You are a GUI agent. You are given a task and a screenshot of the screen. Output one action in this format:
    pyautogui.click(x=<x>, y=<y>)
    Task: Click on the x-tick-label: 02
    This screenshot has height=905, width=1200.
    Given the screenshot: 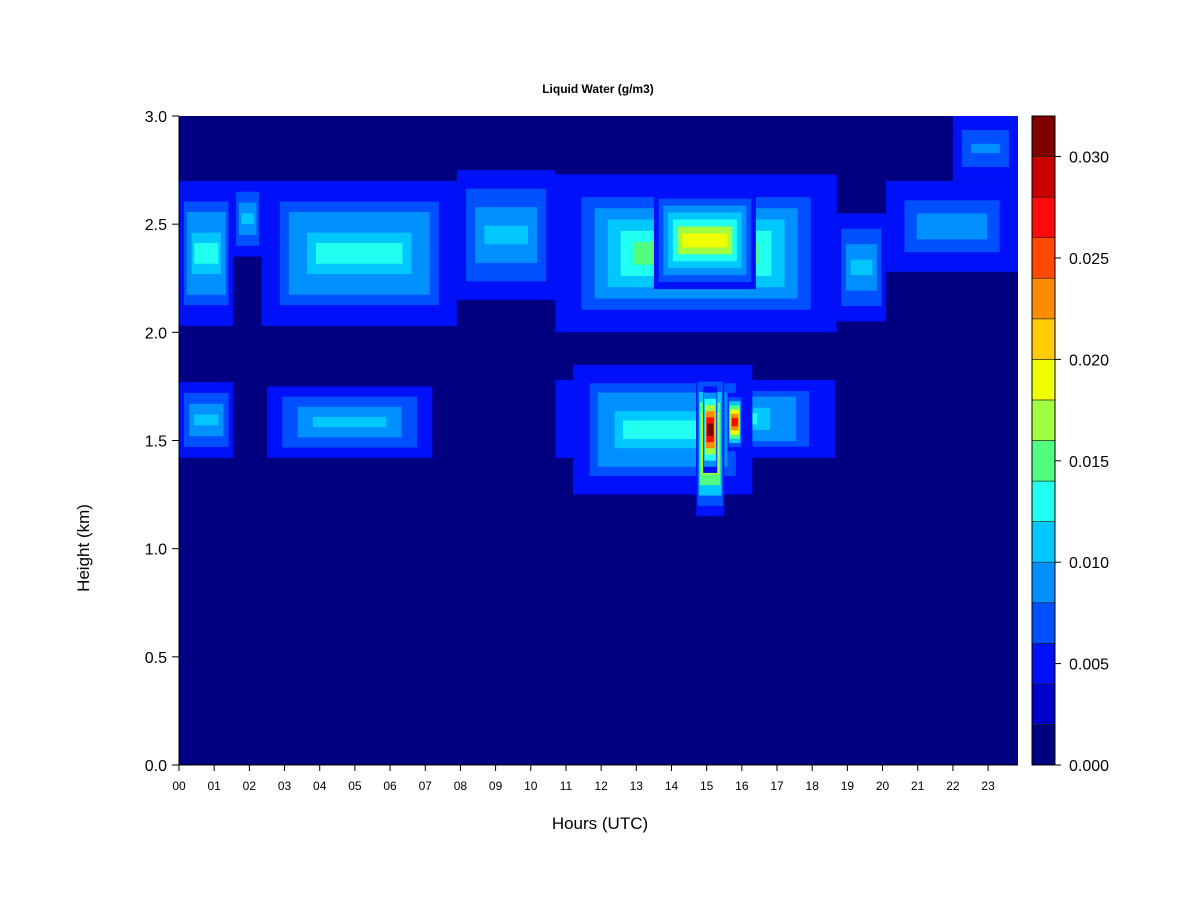 What is the action you would take?
    pyautogui.click(x=250, y=786)
    